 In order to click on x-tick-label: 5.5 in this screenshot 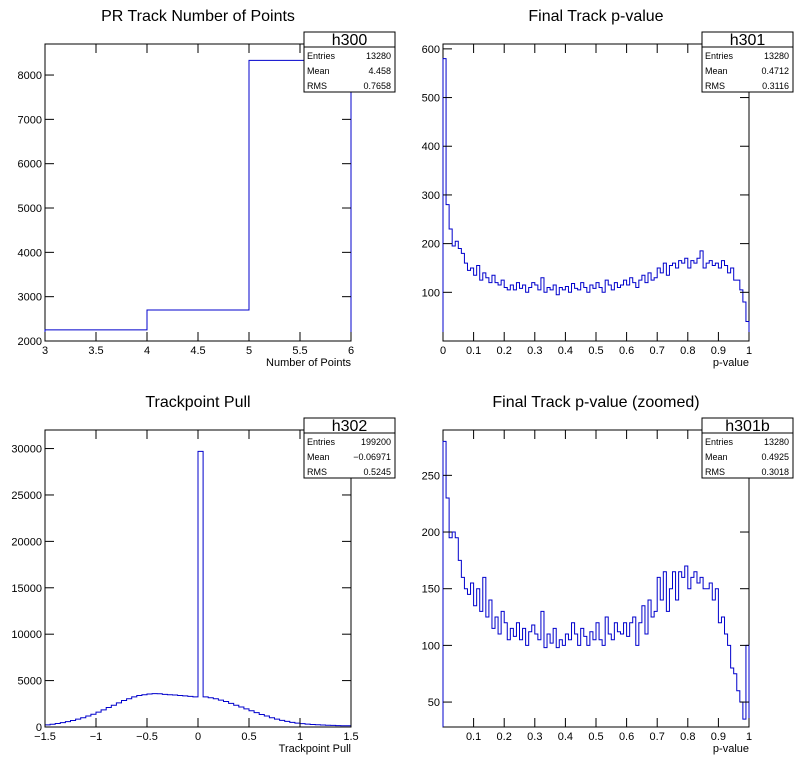, I will do `click(299, 351)`.